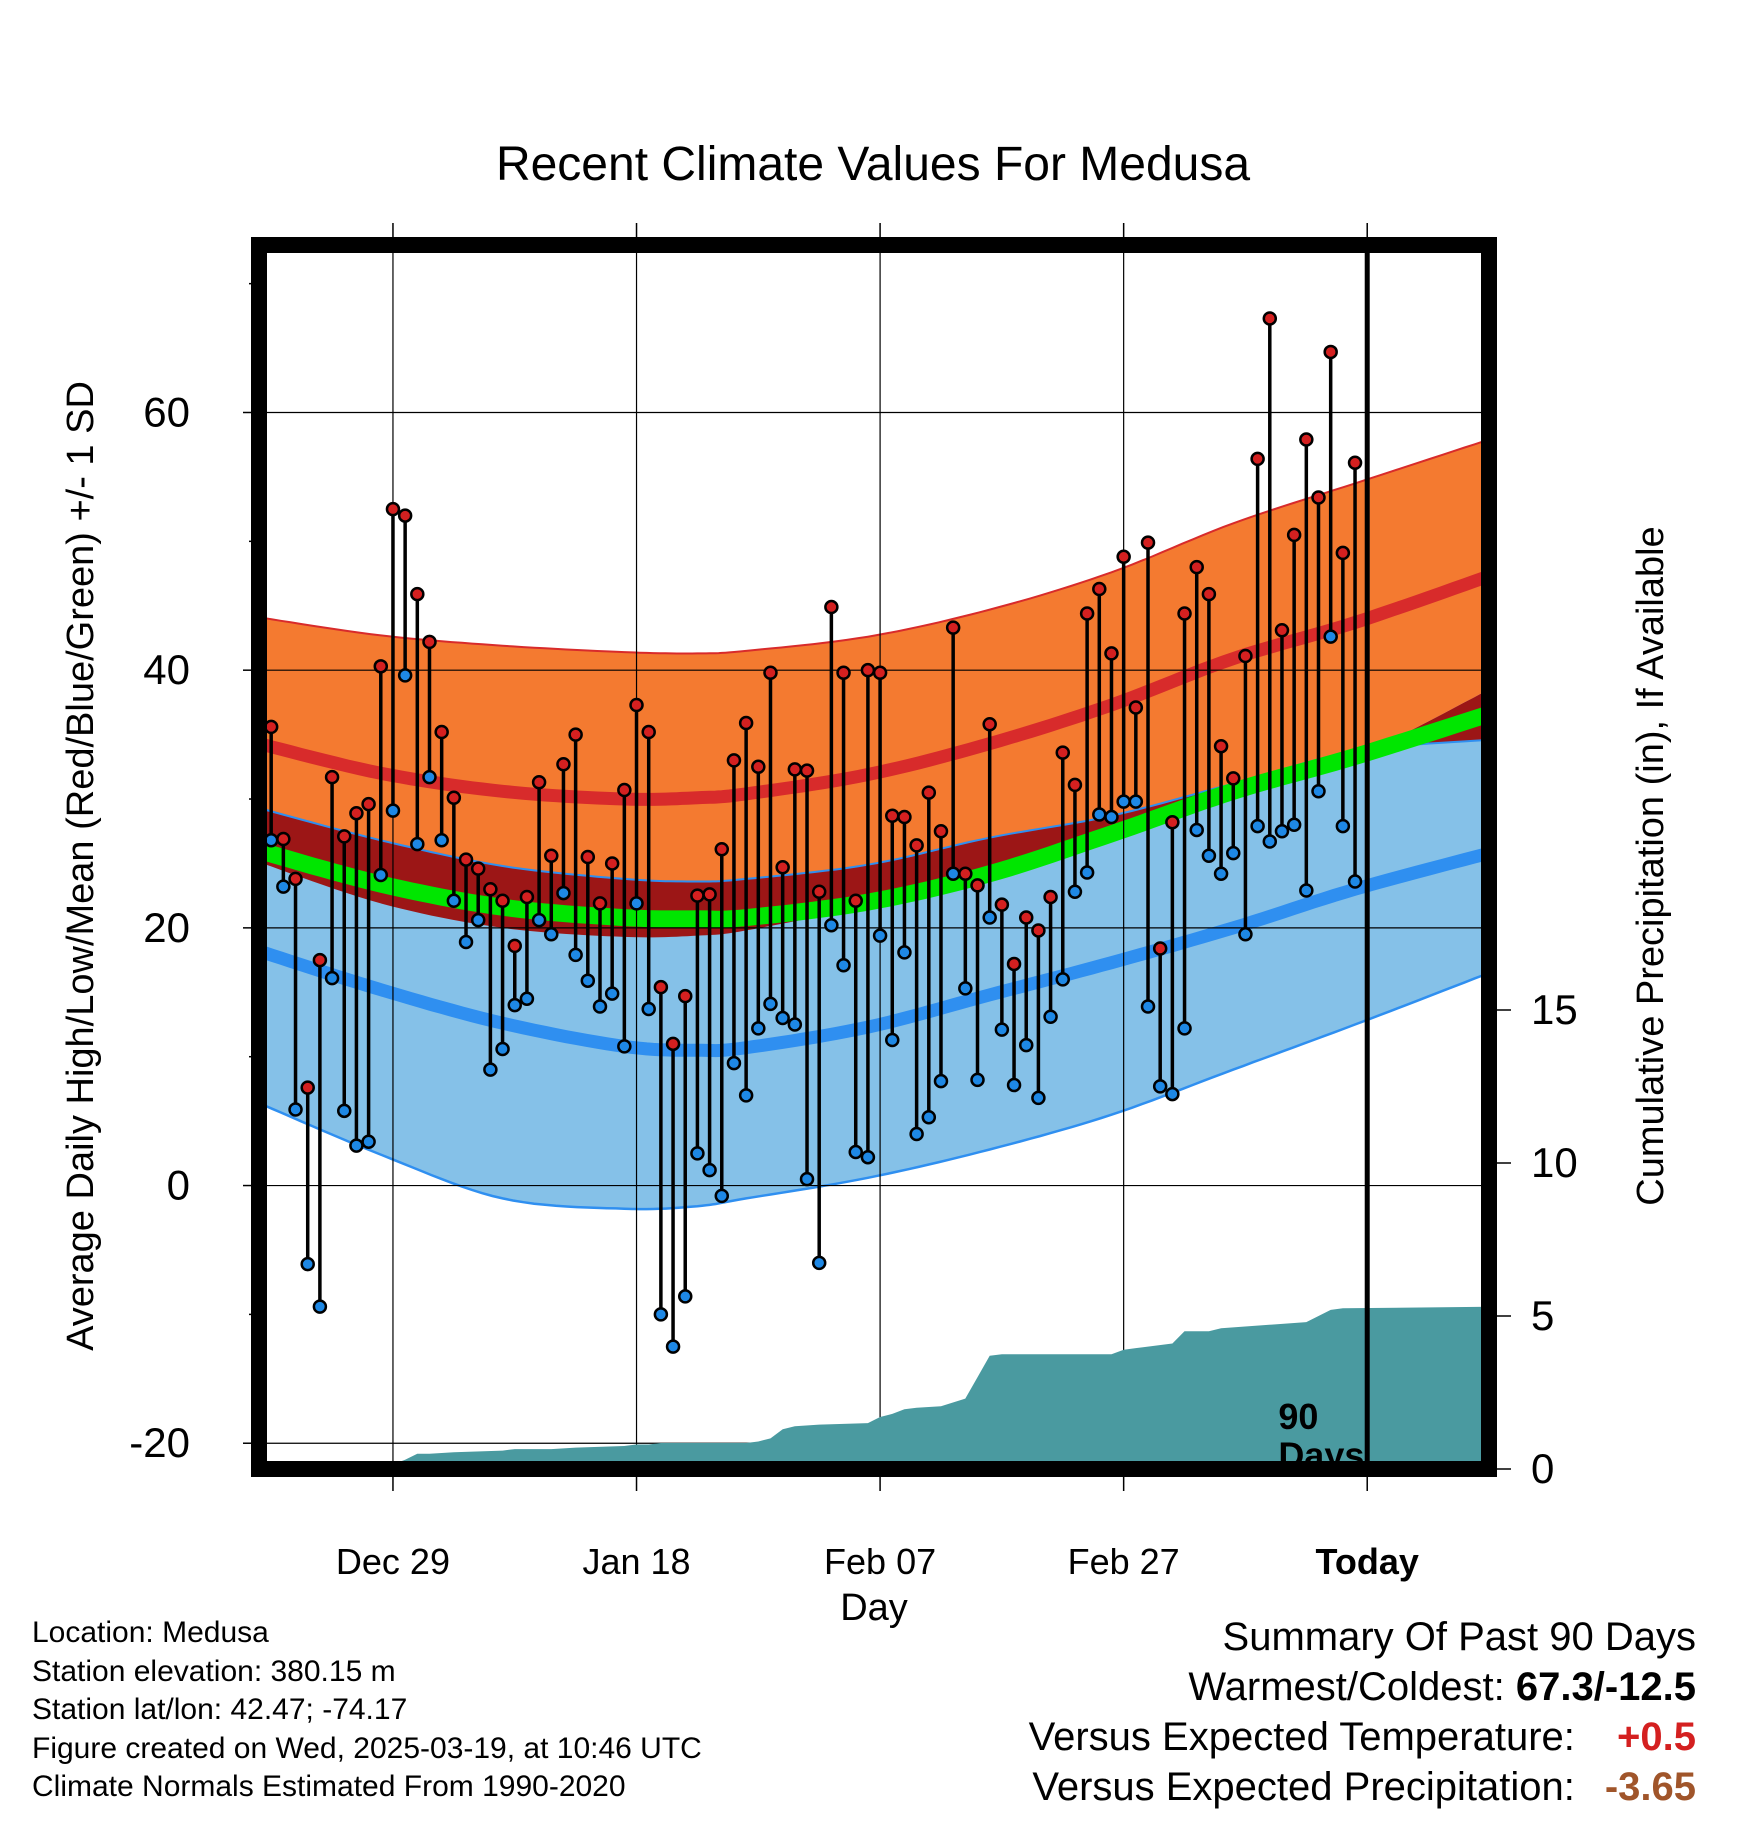 The width and height of the screenshot is (1748, 1828). I want to click on normals-text: Climate Normals Estimated From 1990-2020, so click(329, 1786).